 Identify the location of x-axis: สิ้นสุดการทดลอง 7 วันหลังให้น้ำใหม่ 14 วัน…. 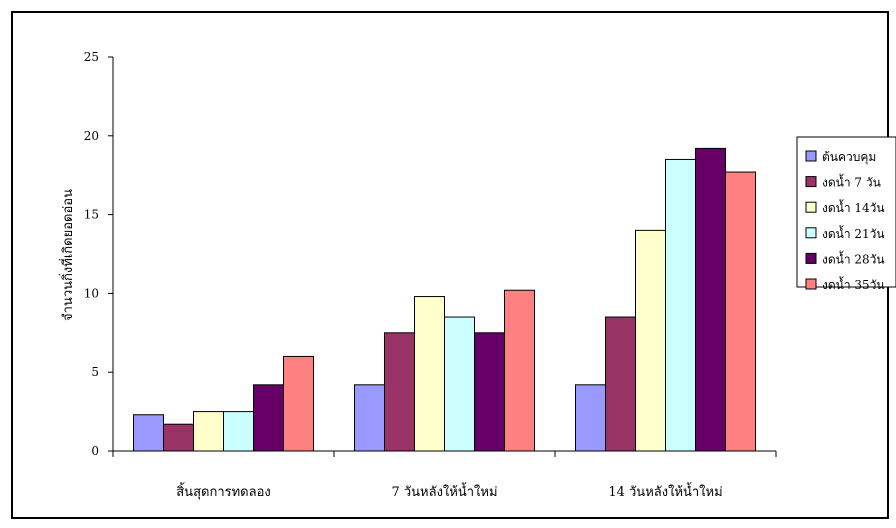
(444, 475).